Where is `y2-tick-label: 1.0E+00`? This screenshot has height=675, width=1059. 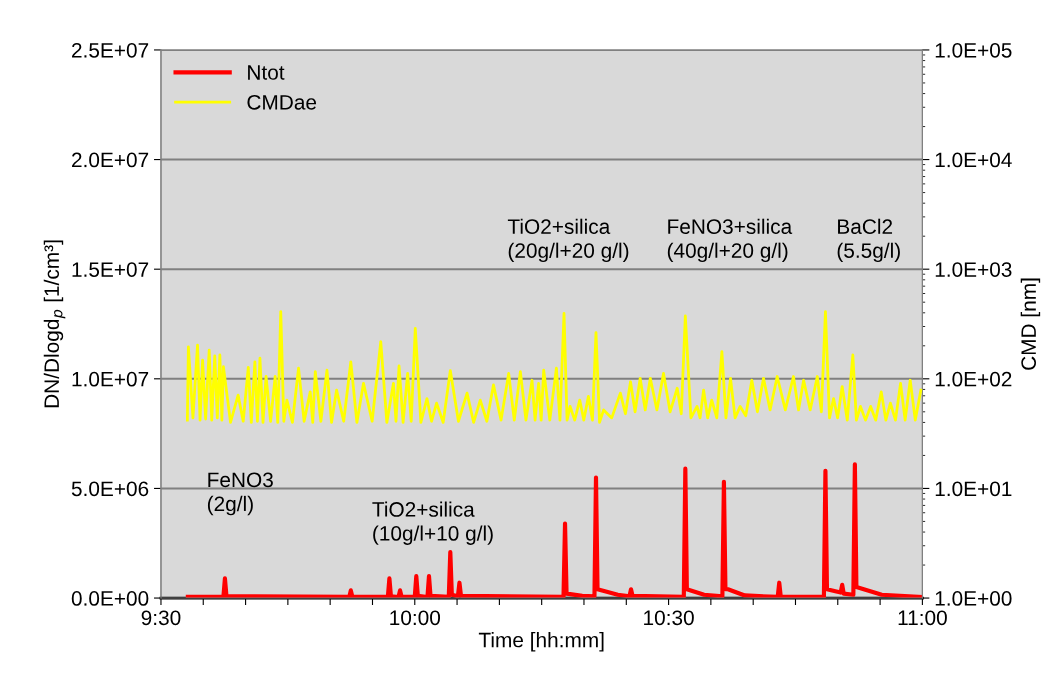
y2-tick-label: 1.0E+00 is located at coordinates (973, 598).